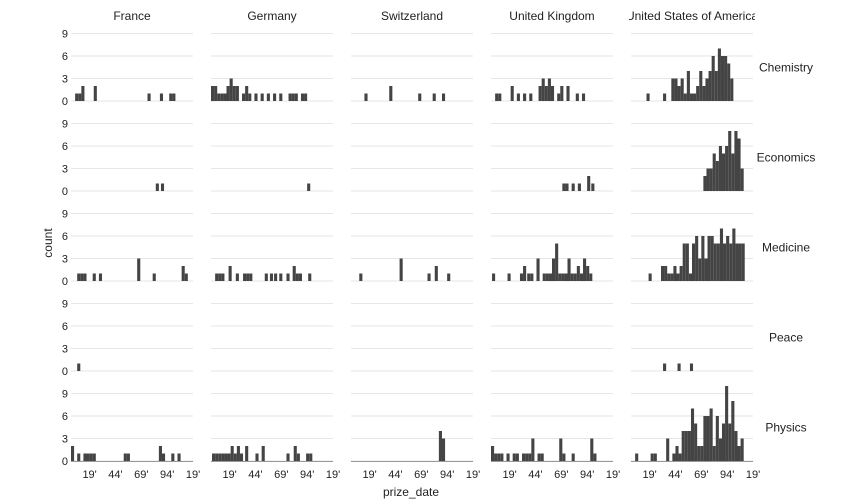 The height and width of the screenshot is (504, 864). What do you see at coordinates (786, 337) in the screenshot?
I see `facet-label-category: Peace` at bounding box center [786, 337].